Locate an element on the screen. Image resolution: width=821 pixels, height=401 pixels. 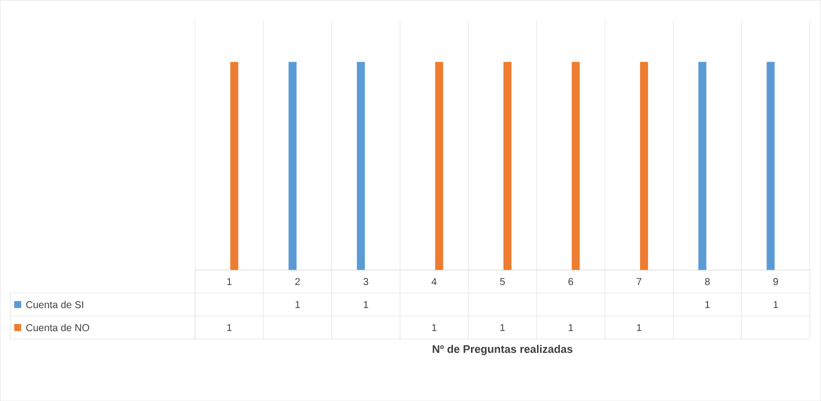
x-tick-label: 7 is located at coordinates (639, 281).